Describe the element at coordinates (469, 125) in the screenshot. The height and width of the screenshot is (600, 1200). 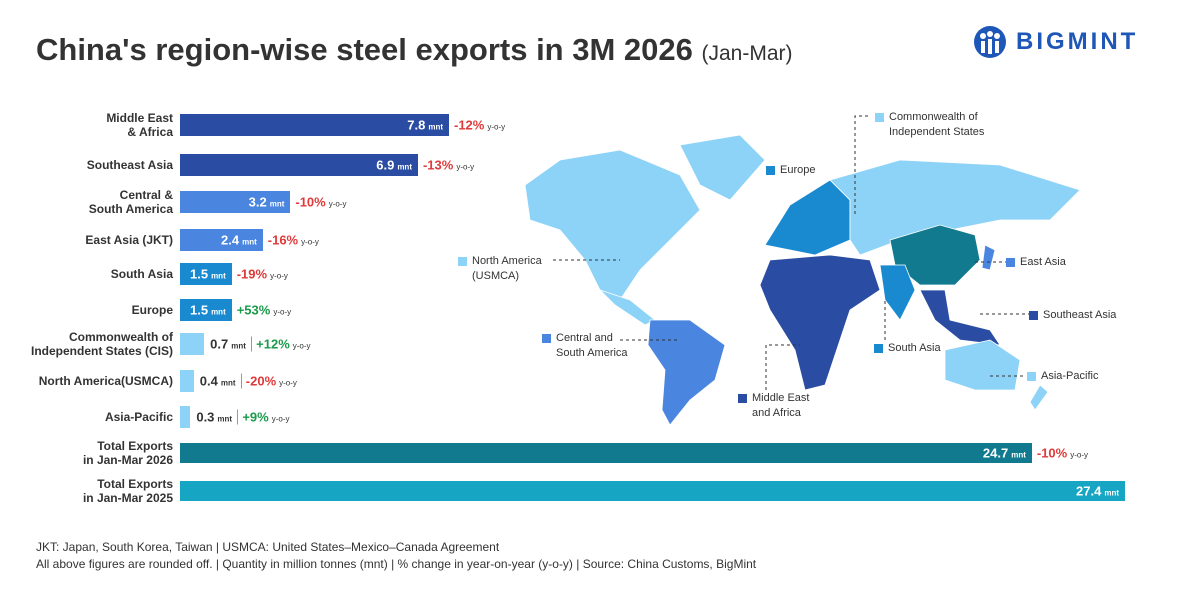
I see `yoy-value: -12%` at that location.